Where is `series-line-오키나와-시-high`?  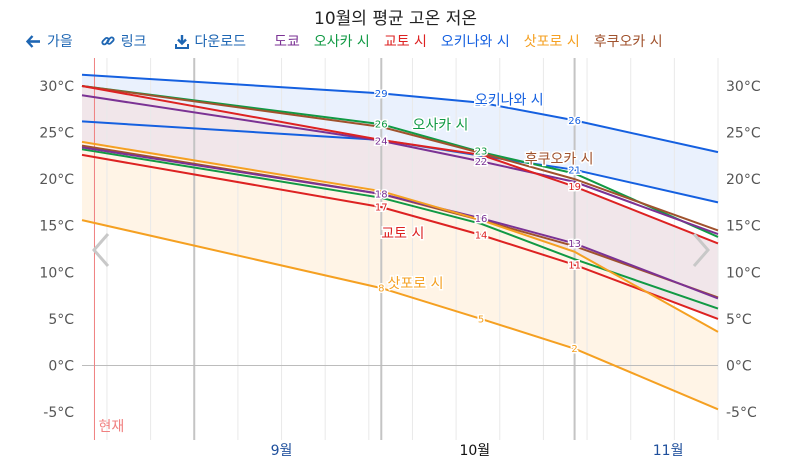 series-line-오키나와-시-high is located at coordinates (400, 113).